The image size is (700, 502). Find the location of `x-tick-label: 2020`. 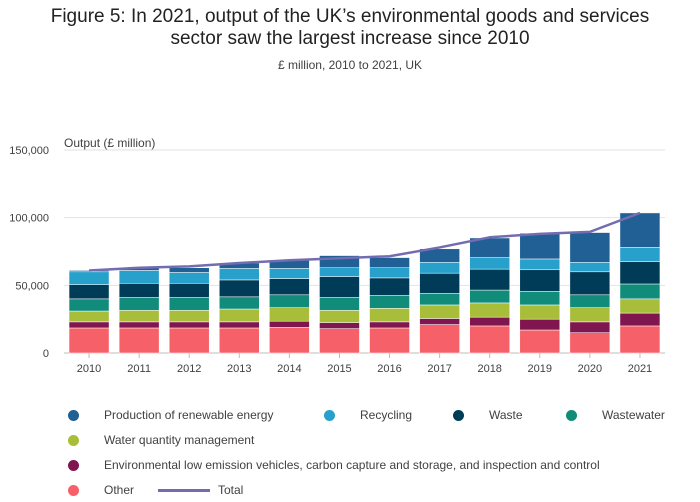

x-tick-label: 2020 is located at coordinates (590, 369).